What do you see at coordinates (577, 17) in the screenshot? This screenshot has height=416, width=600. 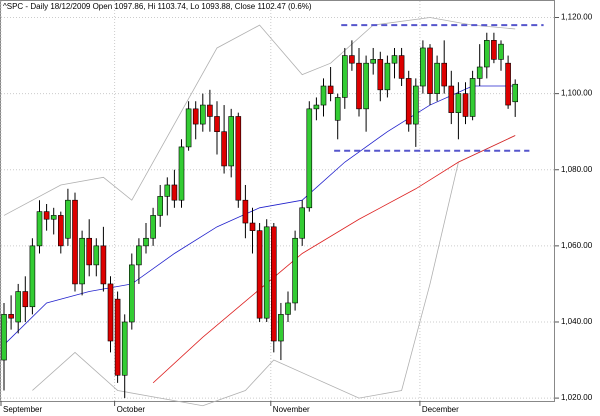 I see `y-tick-label: 1,120.00` at bounding box center [577, 17].